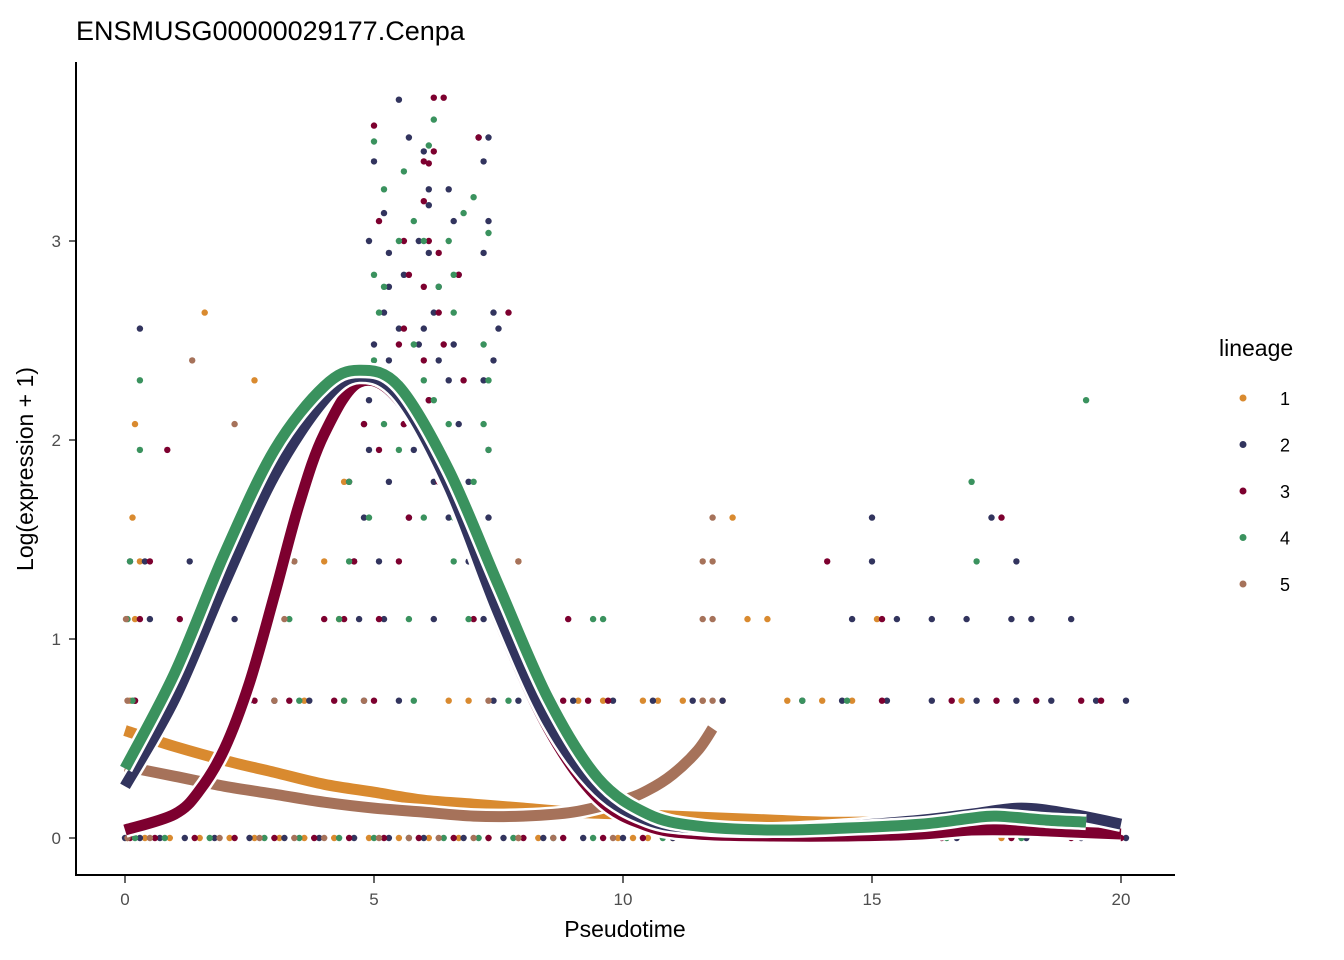 This screenshot has height=960, width=1344. I want to click on legend-key-dot, so click(1243, 444).